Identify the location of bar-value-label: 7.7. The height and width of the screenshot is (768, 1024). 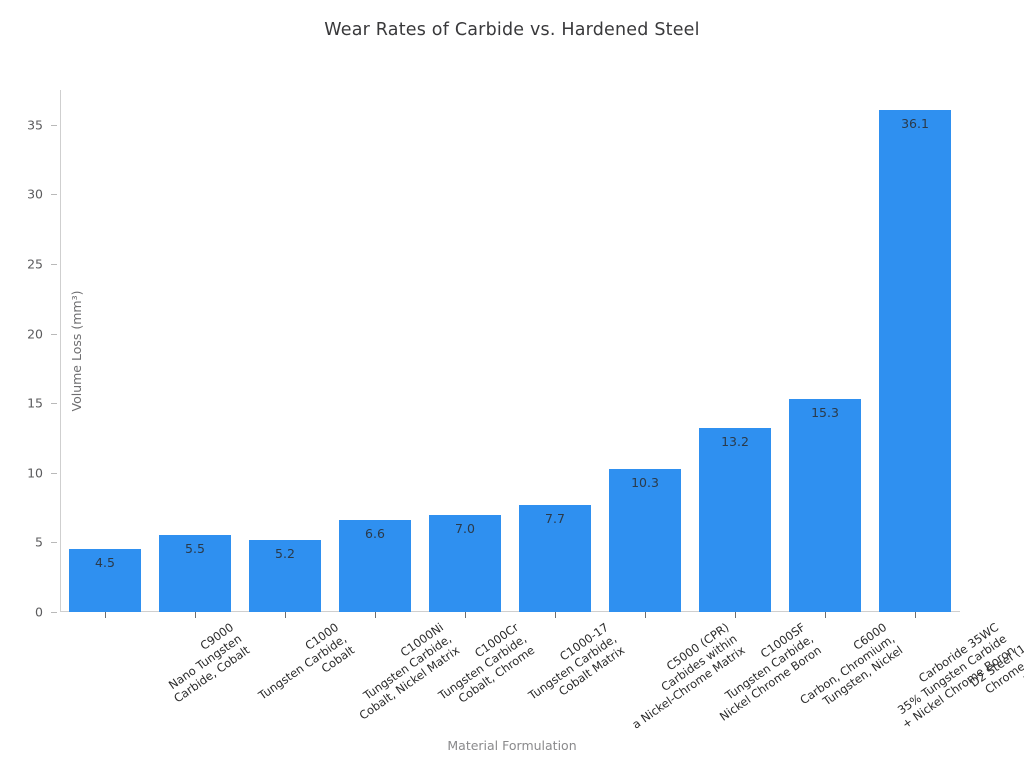
(555, 518).